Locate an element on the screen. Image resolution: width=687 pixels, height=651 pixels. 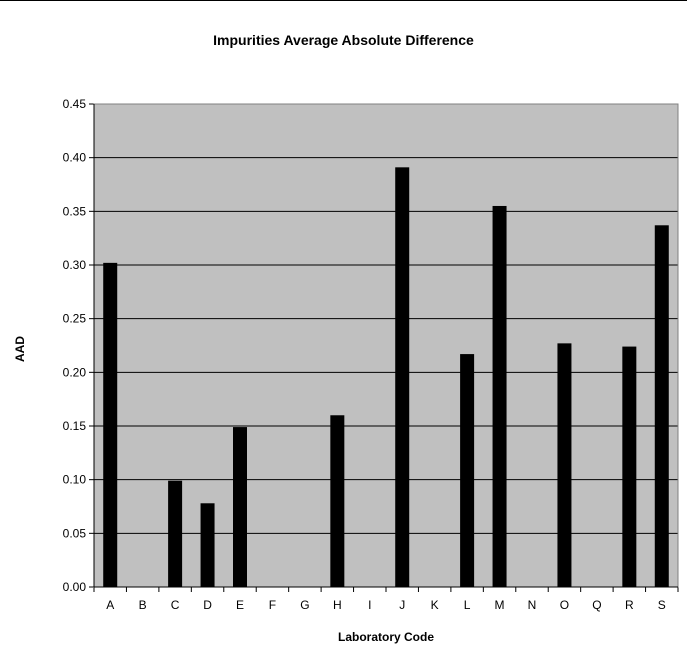
bar-r is located at coordinates (629, 466).